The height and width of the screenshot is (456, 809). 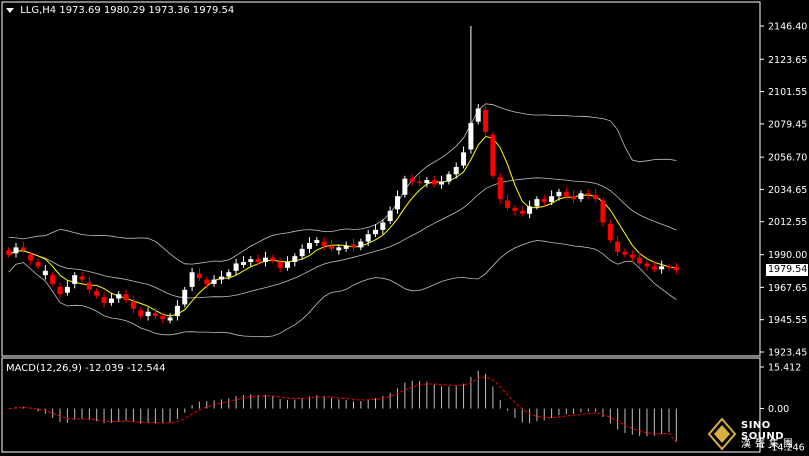 I want to click on chart-header: LLG,H4 1973.69 1980.29 1973.36 1979.54, so click(x=120, y=10).